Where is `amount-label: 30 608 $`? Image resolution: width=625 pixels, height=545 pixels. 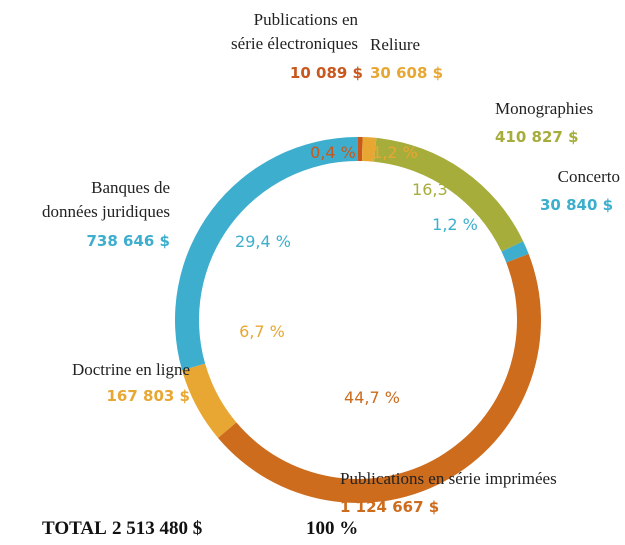
amount-label: 30 608 $ is located at coordinates (407, 73).